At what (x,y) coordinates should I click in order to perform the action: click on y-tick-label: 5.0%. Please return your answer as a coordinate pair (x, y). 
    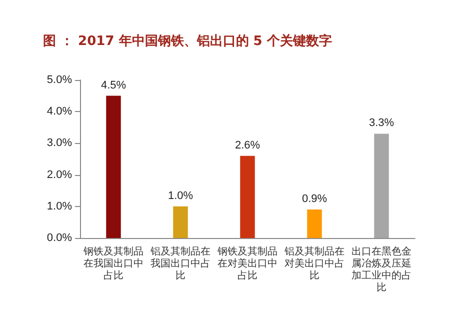
    Looking at the image, I should click on (59, 80).